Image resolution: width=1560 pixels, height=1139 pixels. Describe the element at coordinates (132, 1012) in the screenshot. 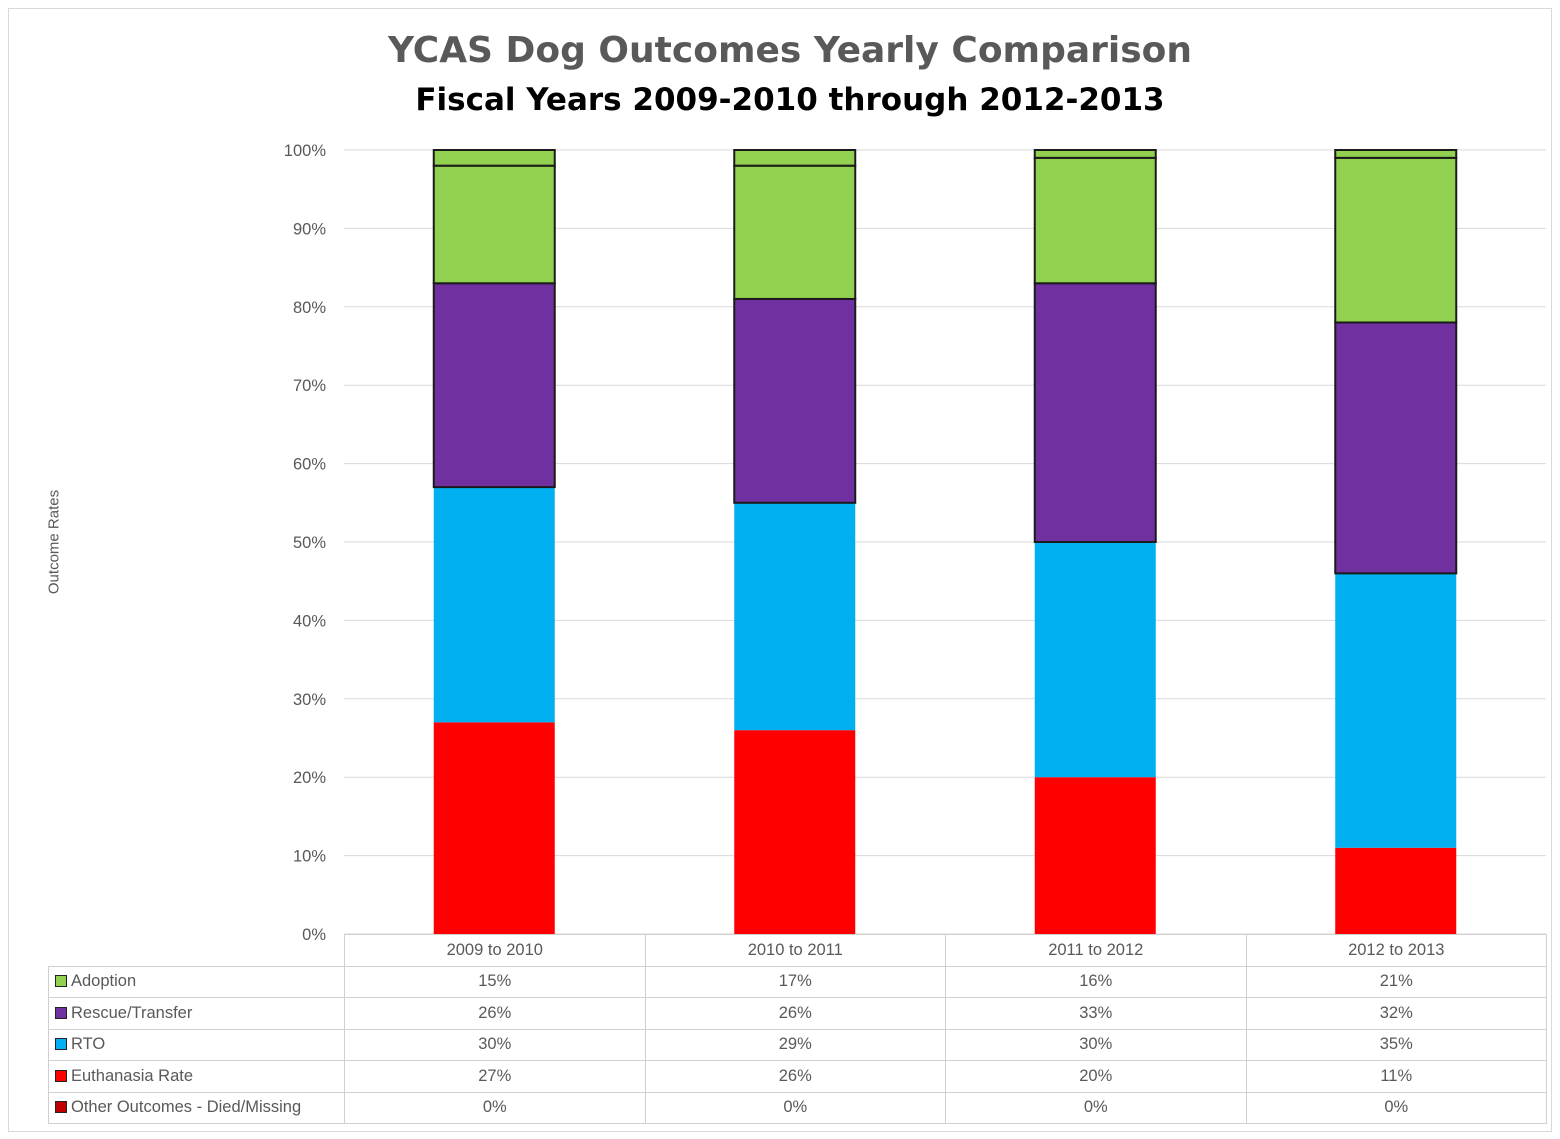

I see `legend-label: Rescue/Transfer` at that location.